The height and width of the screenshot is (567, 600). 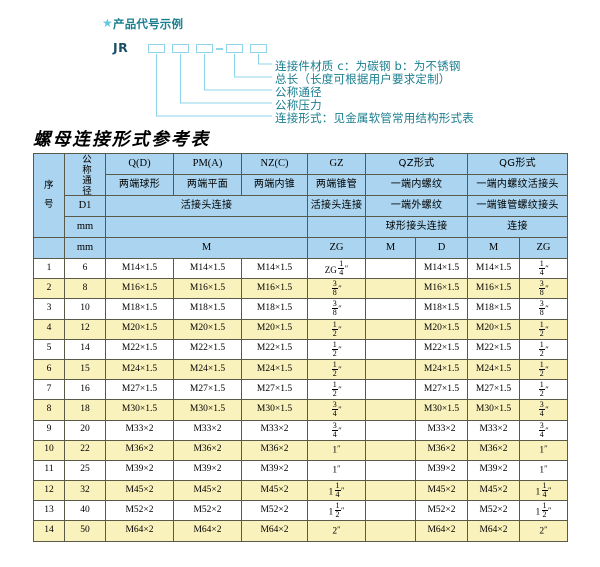 What do you see at coordinates (544, 491) in the screenshot?
I see `row-qg-zg: 1 1 4 ″` at bounding box center [544, 491].